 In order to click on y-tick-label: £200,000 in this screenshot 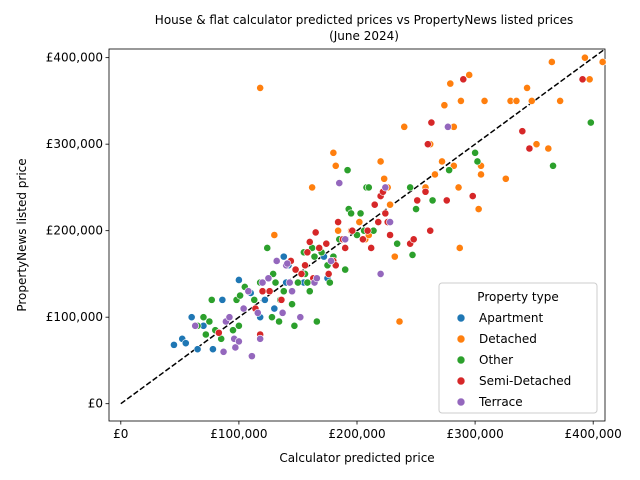, I will do `click(74, 231)`.